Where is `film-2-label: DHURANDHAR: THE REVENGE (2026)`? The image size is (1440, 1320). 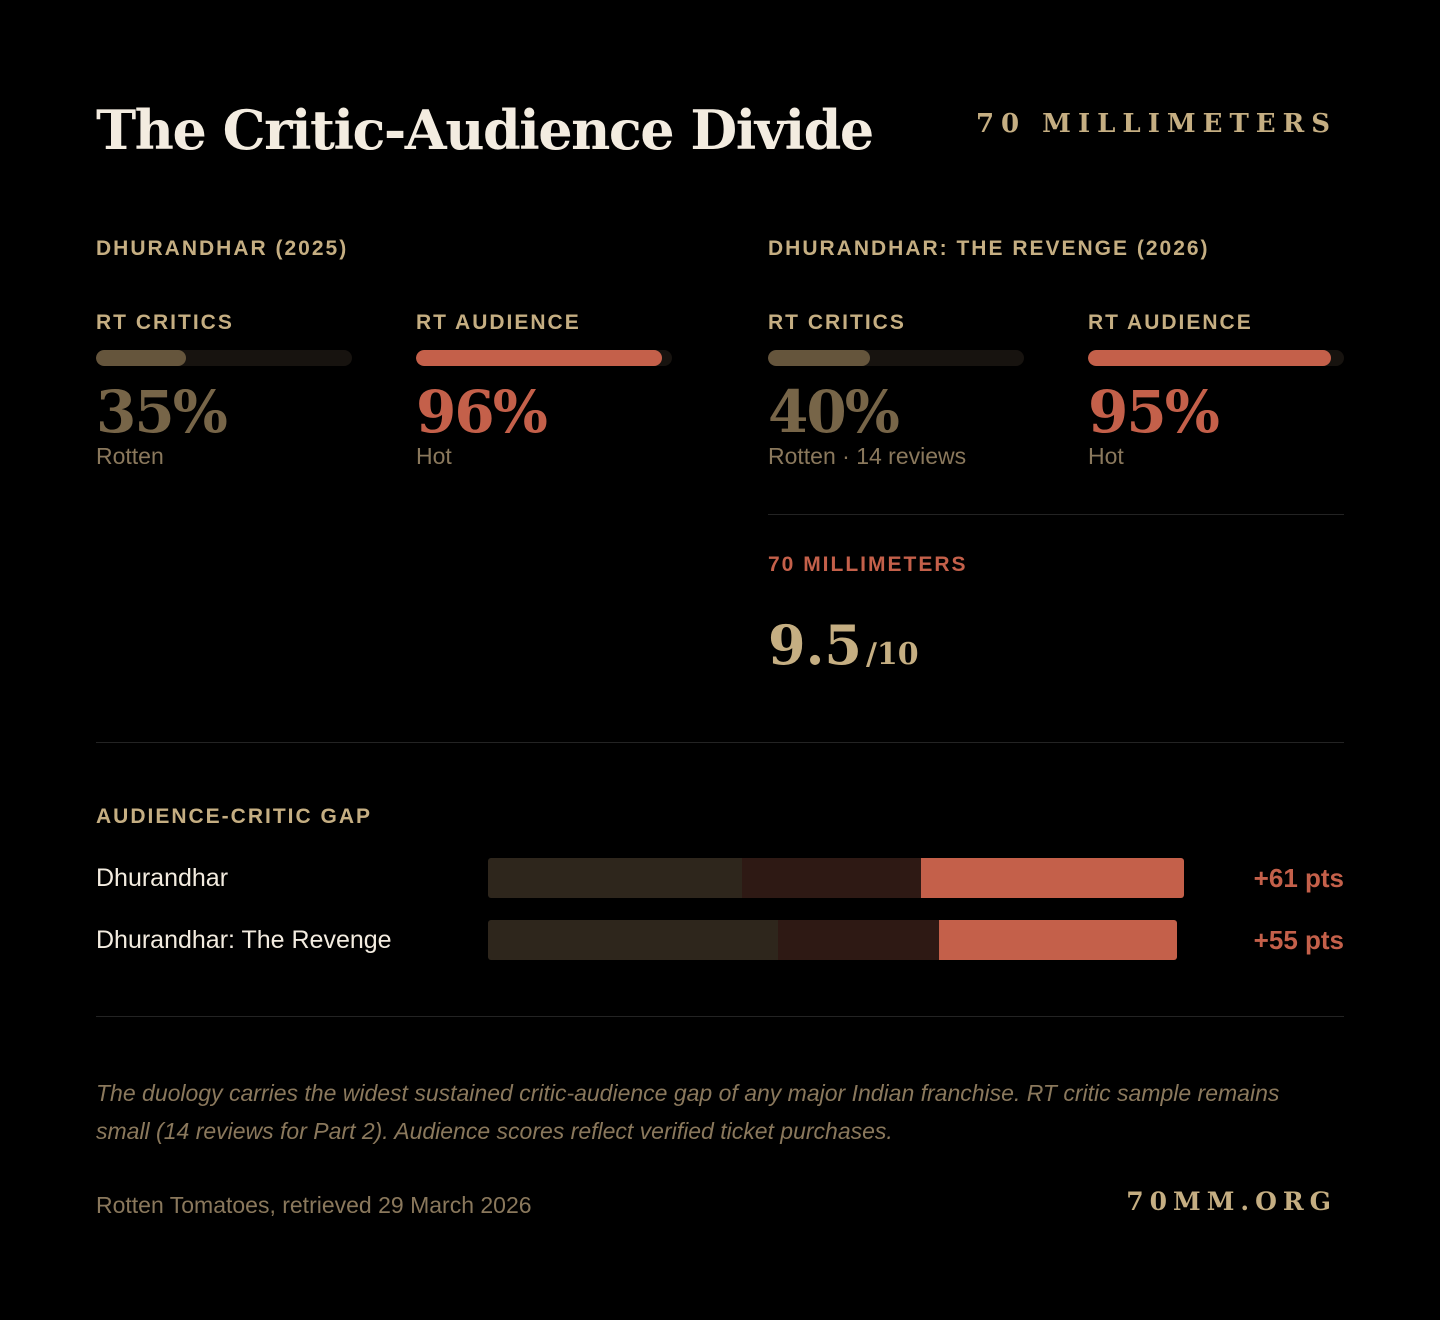 film-2-label: DHURANDHAR: THE REVENGE (2026) is located at coordinates (989, 248).